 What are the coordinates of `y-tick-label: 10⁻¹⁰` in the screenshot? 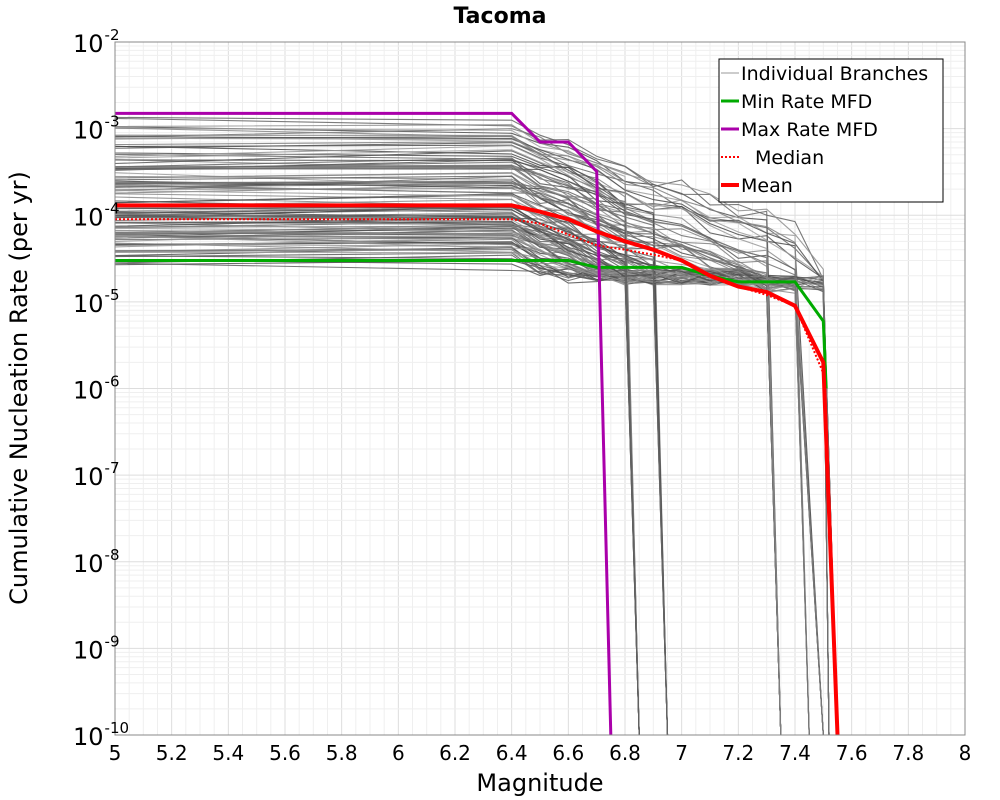 It's located at (101, 735).